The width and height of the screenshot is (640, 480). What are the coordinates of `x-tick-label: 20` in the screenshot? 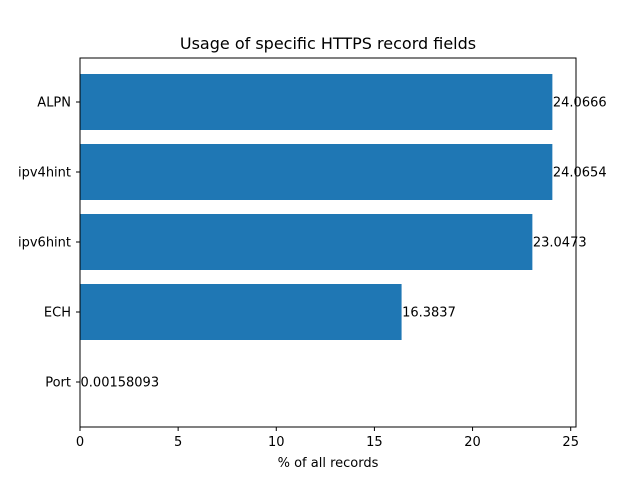 It's located at (472, 442).